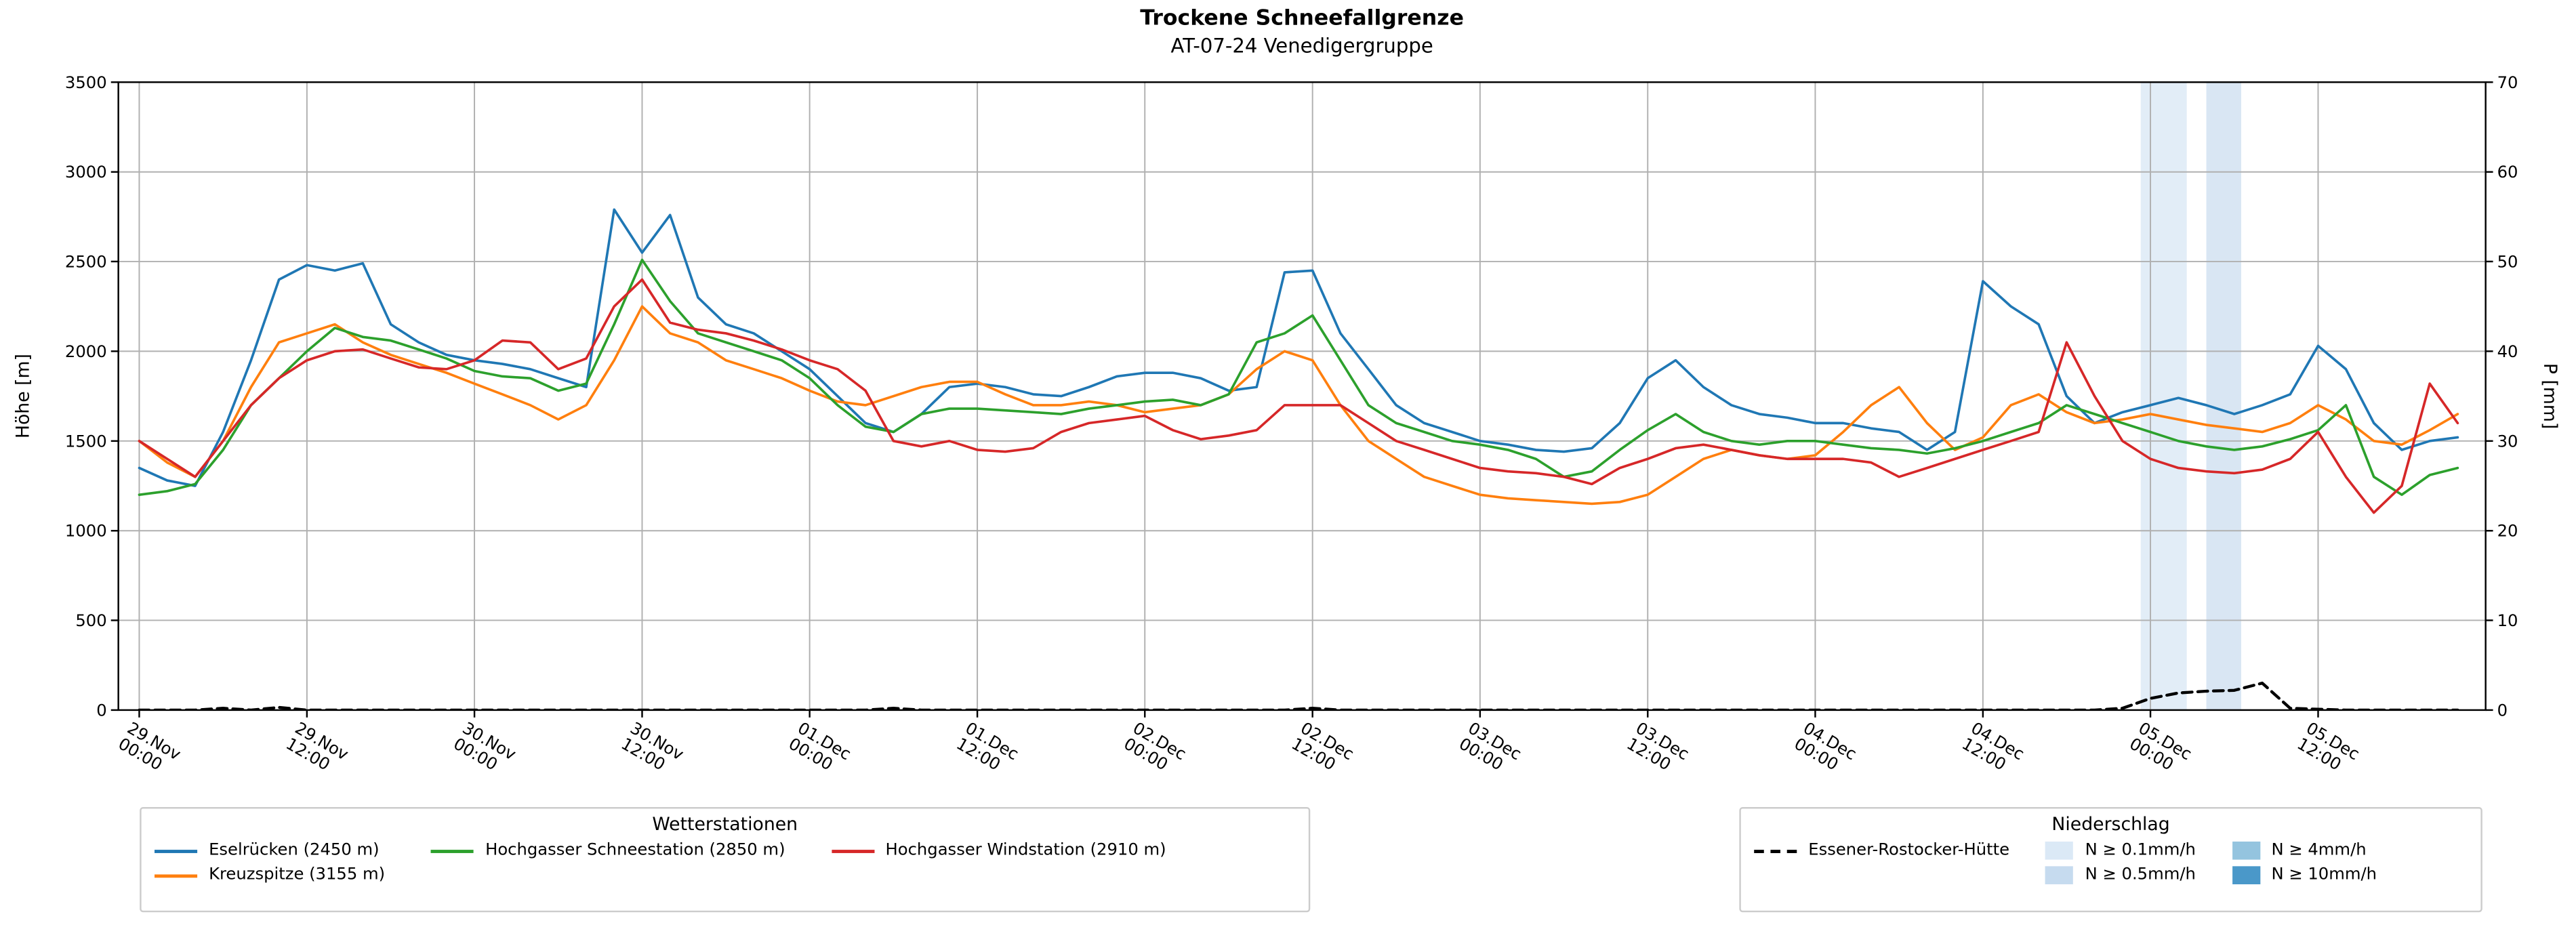  Describe the element at coordinates (1490, 749) in the screenshot. I see `x-tick-label: 03.Dec00:00` at that location.